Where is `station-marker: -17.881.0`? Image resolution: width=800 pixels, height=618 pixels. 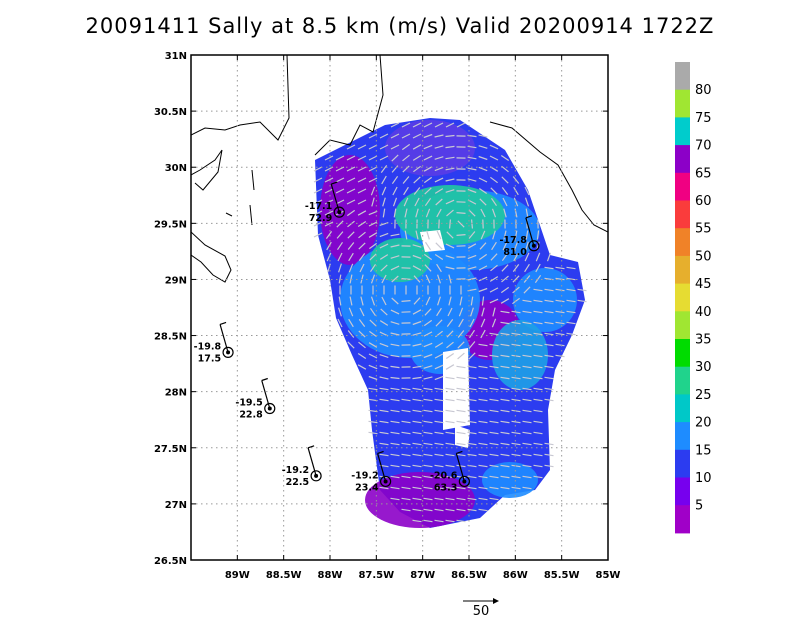 station-marker: -17.881.0 is located at coordinates (519, 236).